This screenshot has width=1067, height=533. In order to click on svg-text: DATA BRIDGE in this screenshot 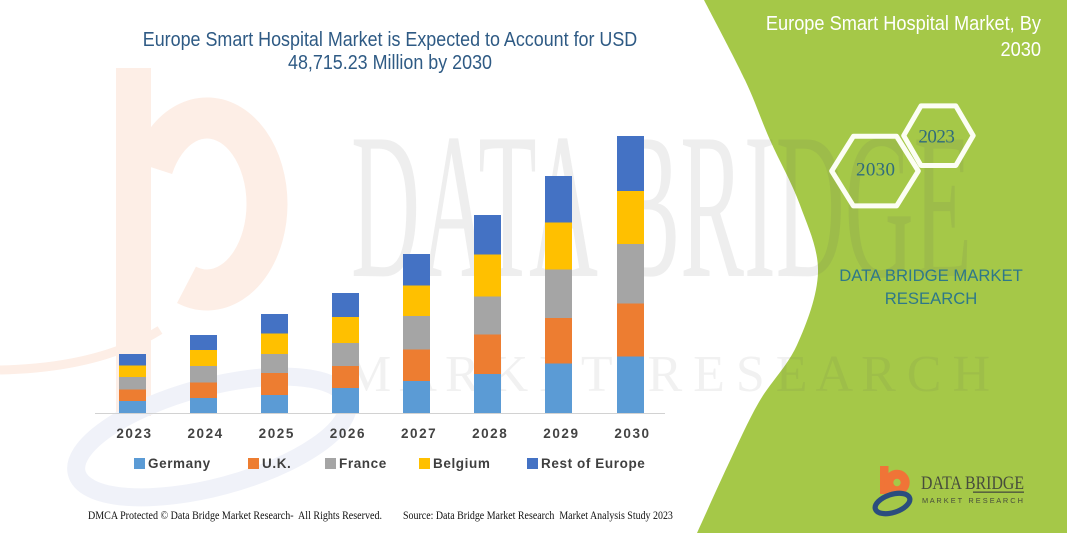, I will do `click(972, 483)`.